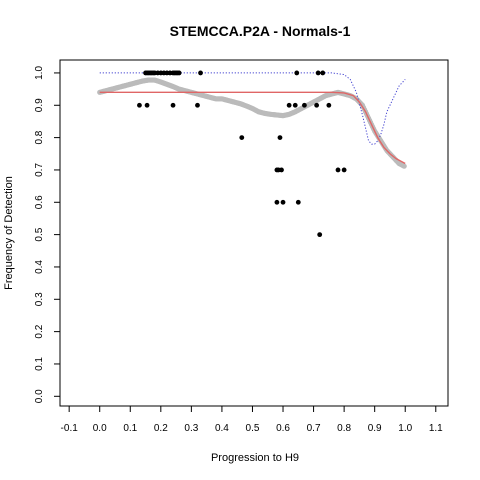 The height and width of the screenshot is (480, 480). Describe the element at coordinates (39, 267) in the screenshot. I see `y-tick-label: 0.4` at that location.